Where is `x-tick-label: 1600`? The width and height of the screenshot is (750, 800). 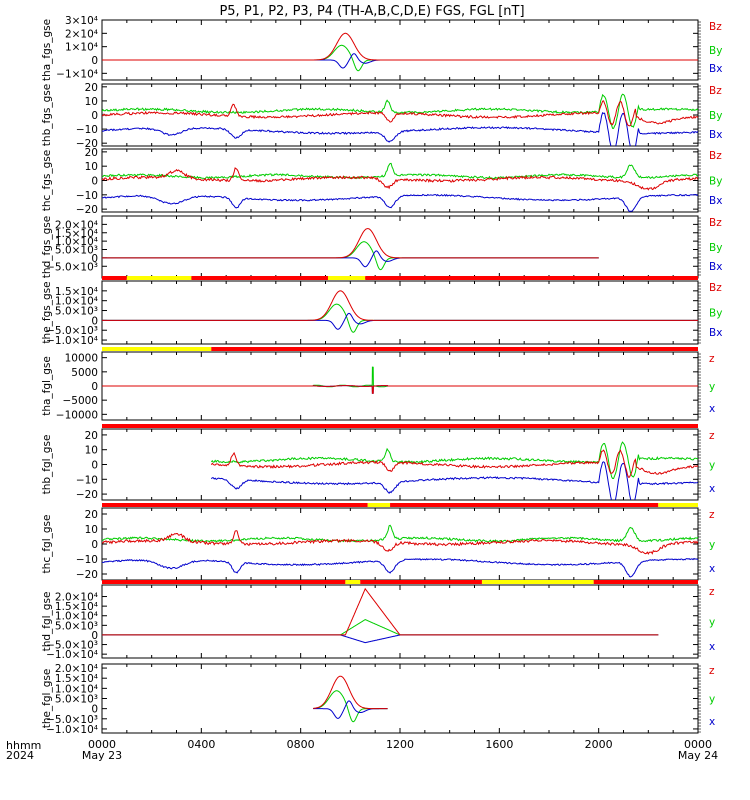 x-tick-label: 1600 is located at coordinates (499, 744).